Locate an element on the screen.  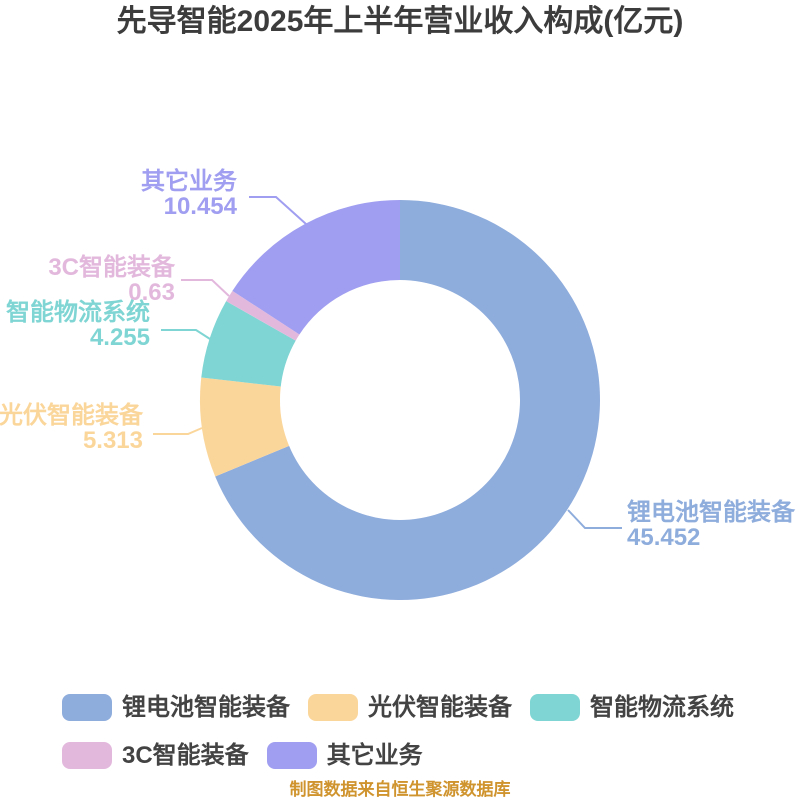
legend-item-li-battery: 锂电池智能装备 is located at coordinates (176, 707).